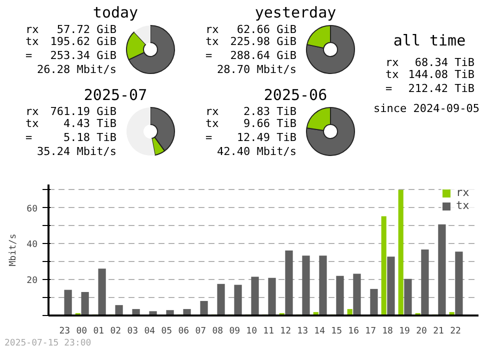 The height and width of the screenshot is (348, 500). What do you see at coordinates (251, 41) in the screenshot?
I see `text: tx 225.98 GiB` at bounding box center [251, 41].